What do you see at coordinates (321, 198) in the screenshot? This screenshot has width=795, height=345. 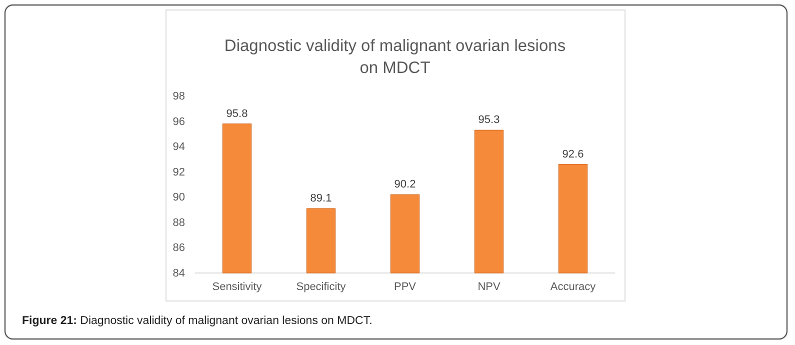 I see `data-label: 89.1` at bounding box center [321, 198].